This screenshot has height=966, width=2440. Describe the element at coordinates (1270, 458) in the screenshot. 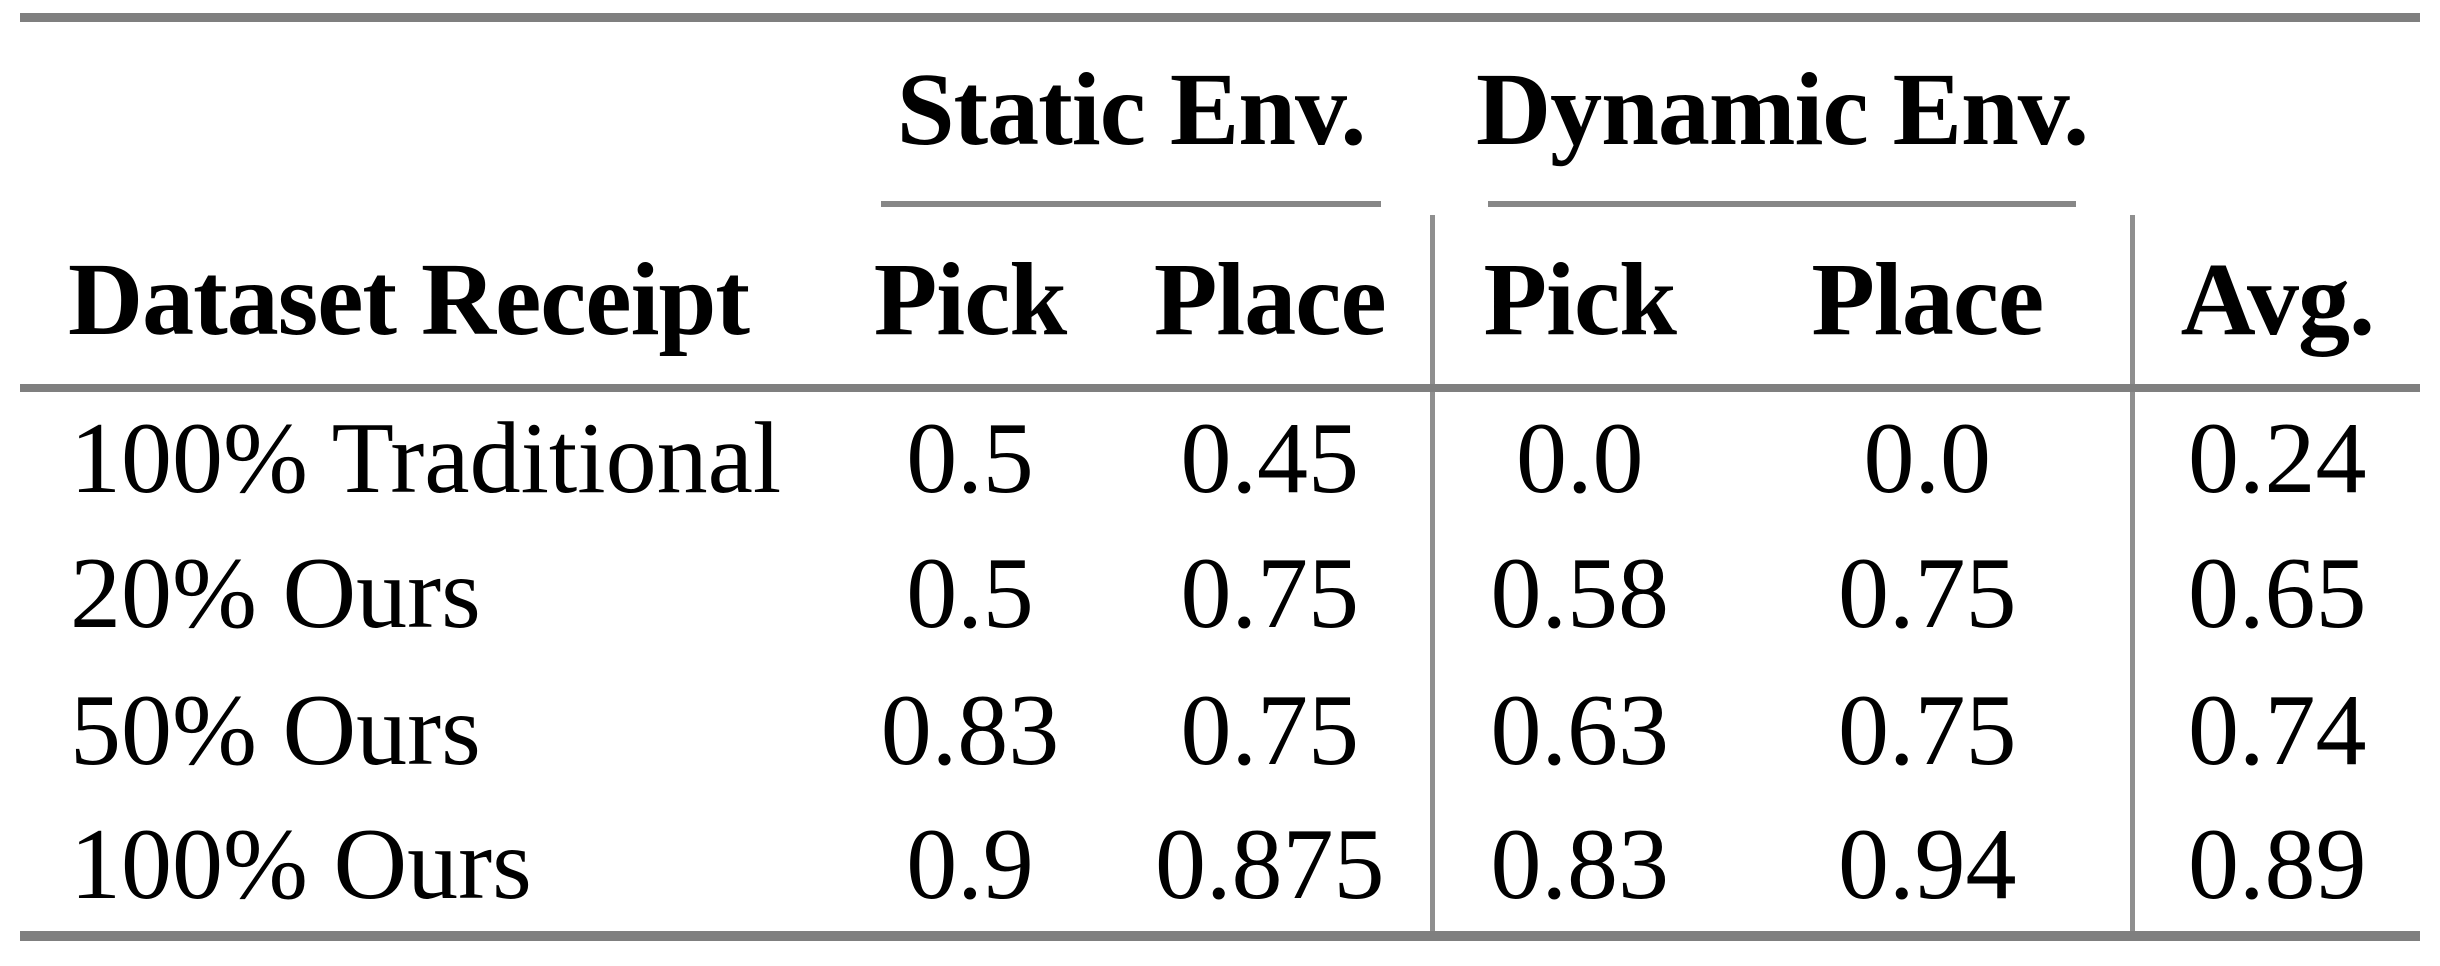

I see `value-cell: 0.45` at that location.